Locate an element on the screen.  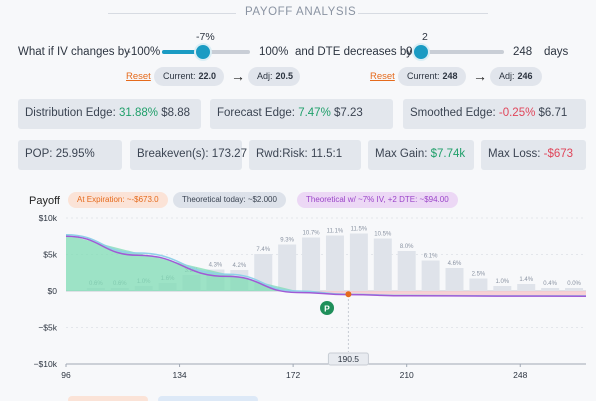
distribution-bar-label: 11.5% is located at coordinates (359, 230).